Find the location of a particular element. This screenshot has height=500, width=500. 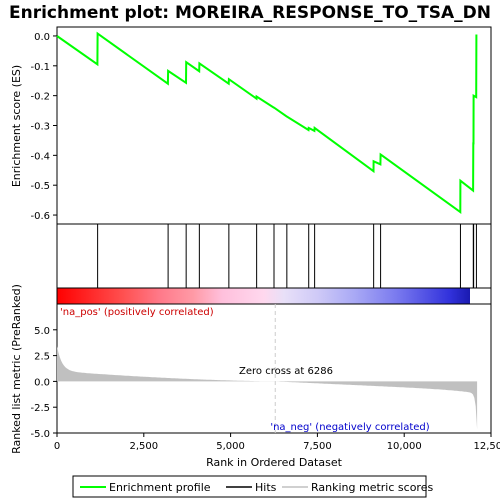

legend-label-hits: Hits is located at coordinates (266, 487).